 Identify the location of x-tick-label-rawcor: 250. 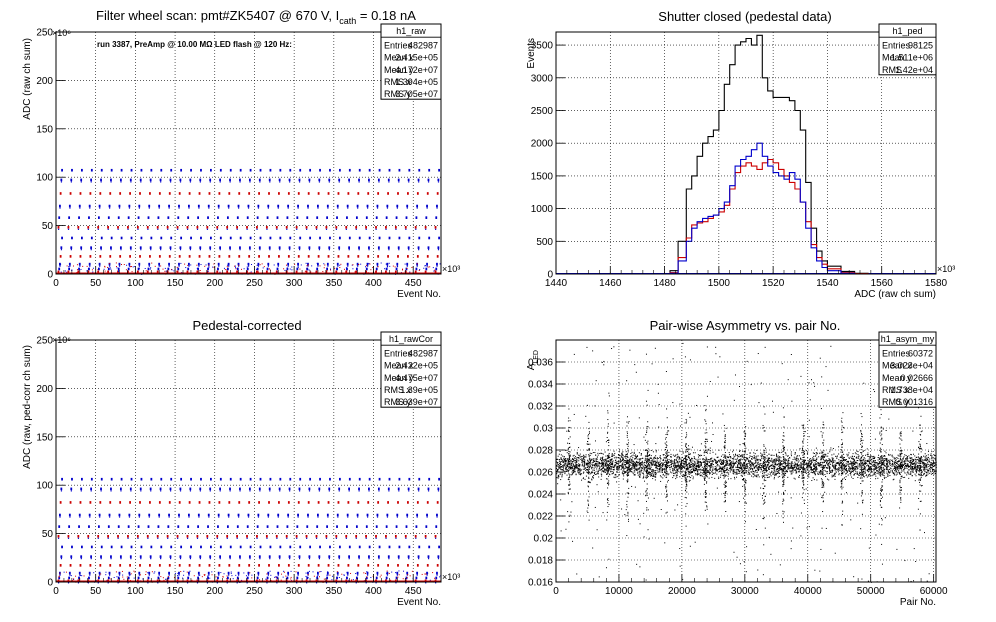
(254, 591).